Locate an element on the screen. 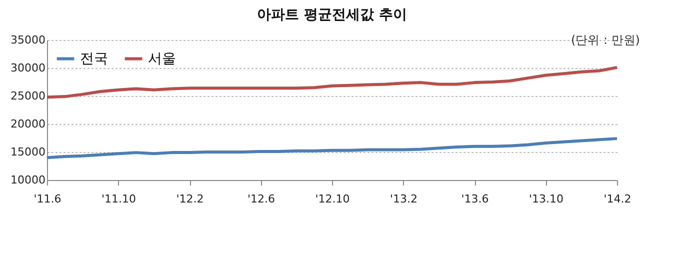  x-tick-label: '13.6 is located at coordinates (475, 199).